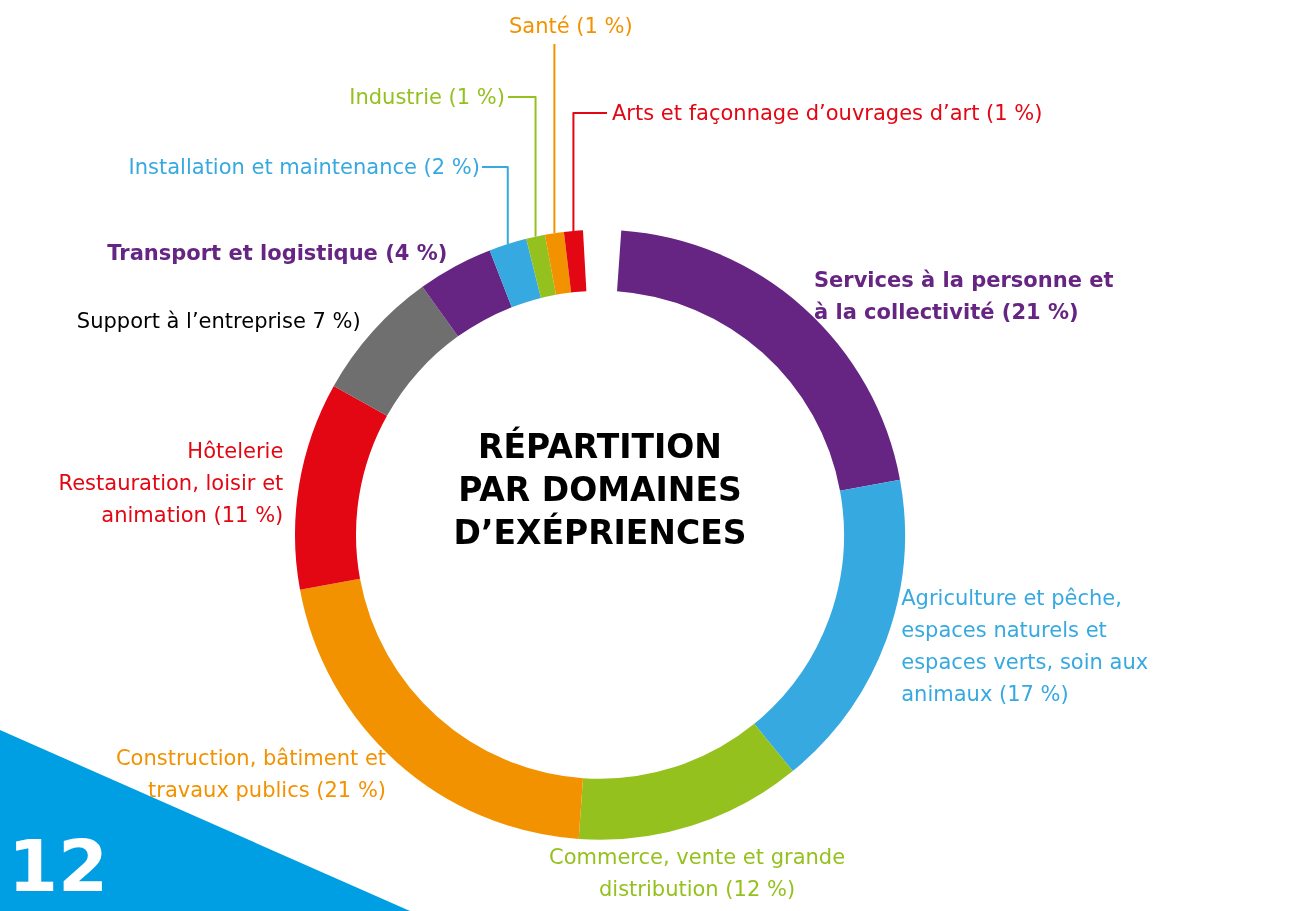 The width and height of the screenshot is (1299, 911). What do you see at coordinates (303, 167) in the screenshot?
I see `slice-label: Installation et maintenance (2 %)` at bounding box center [303, 167].